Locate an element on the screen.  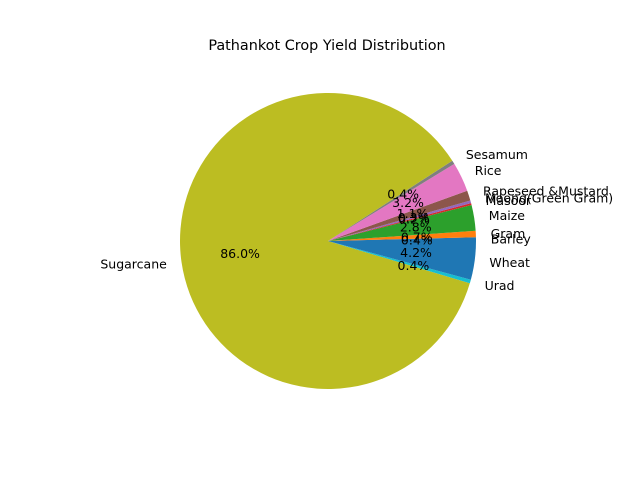
slice-percent-masoor: 0.2% is located at coordinates (414, 218).